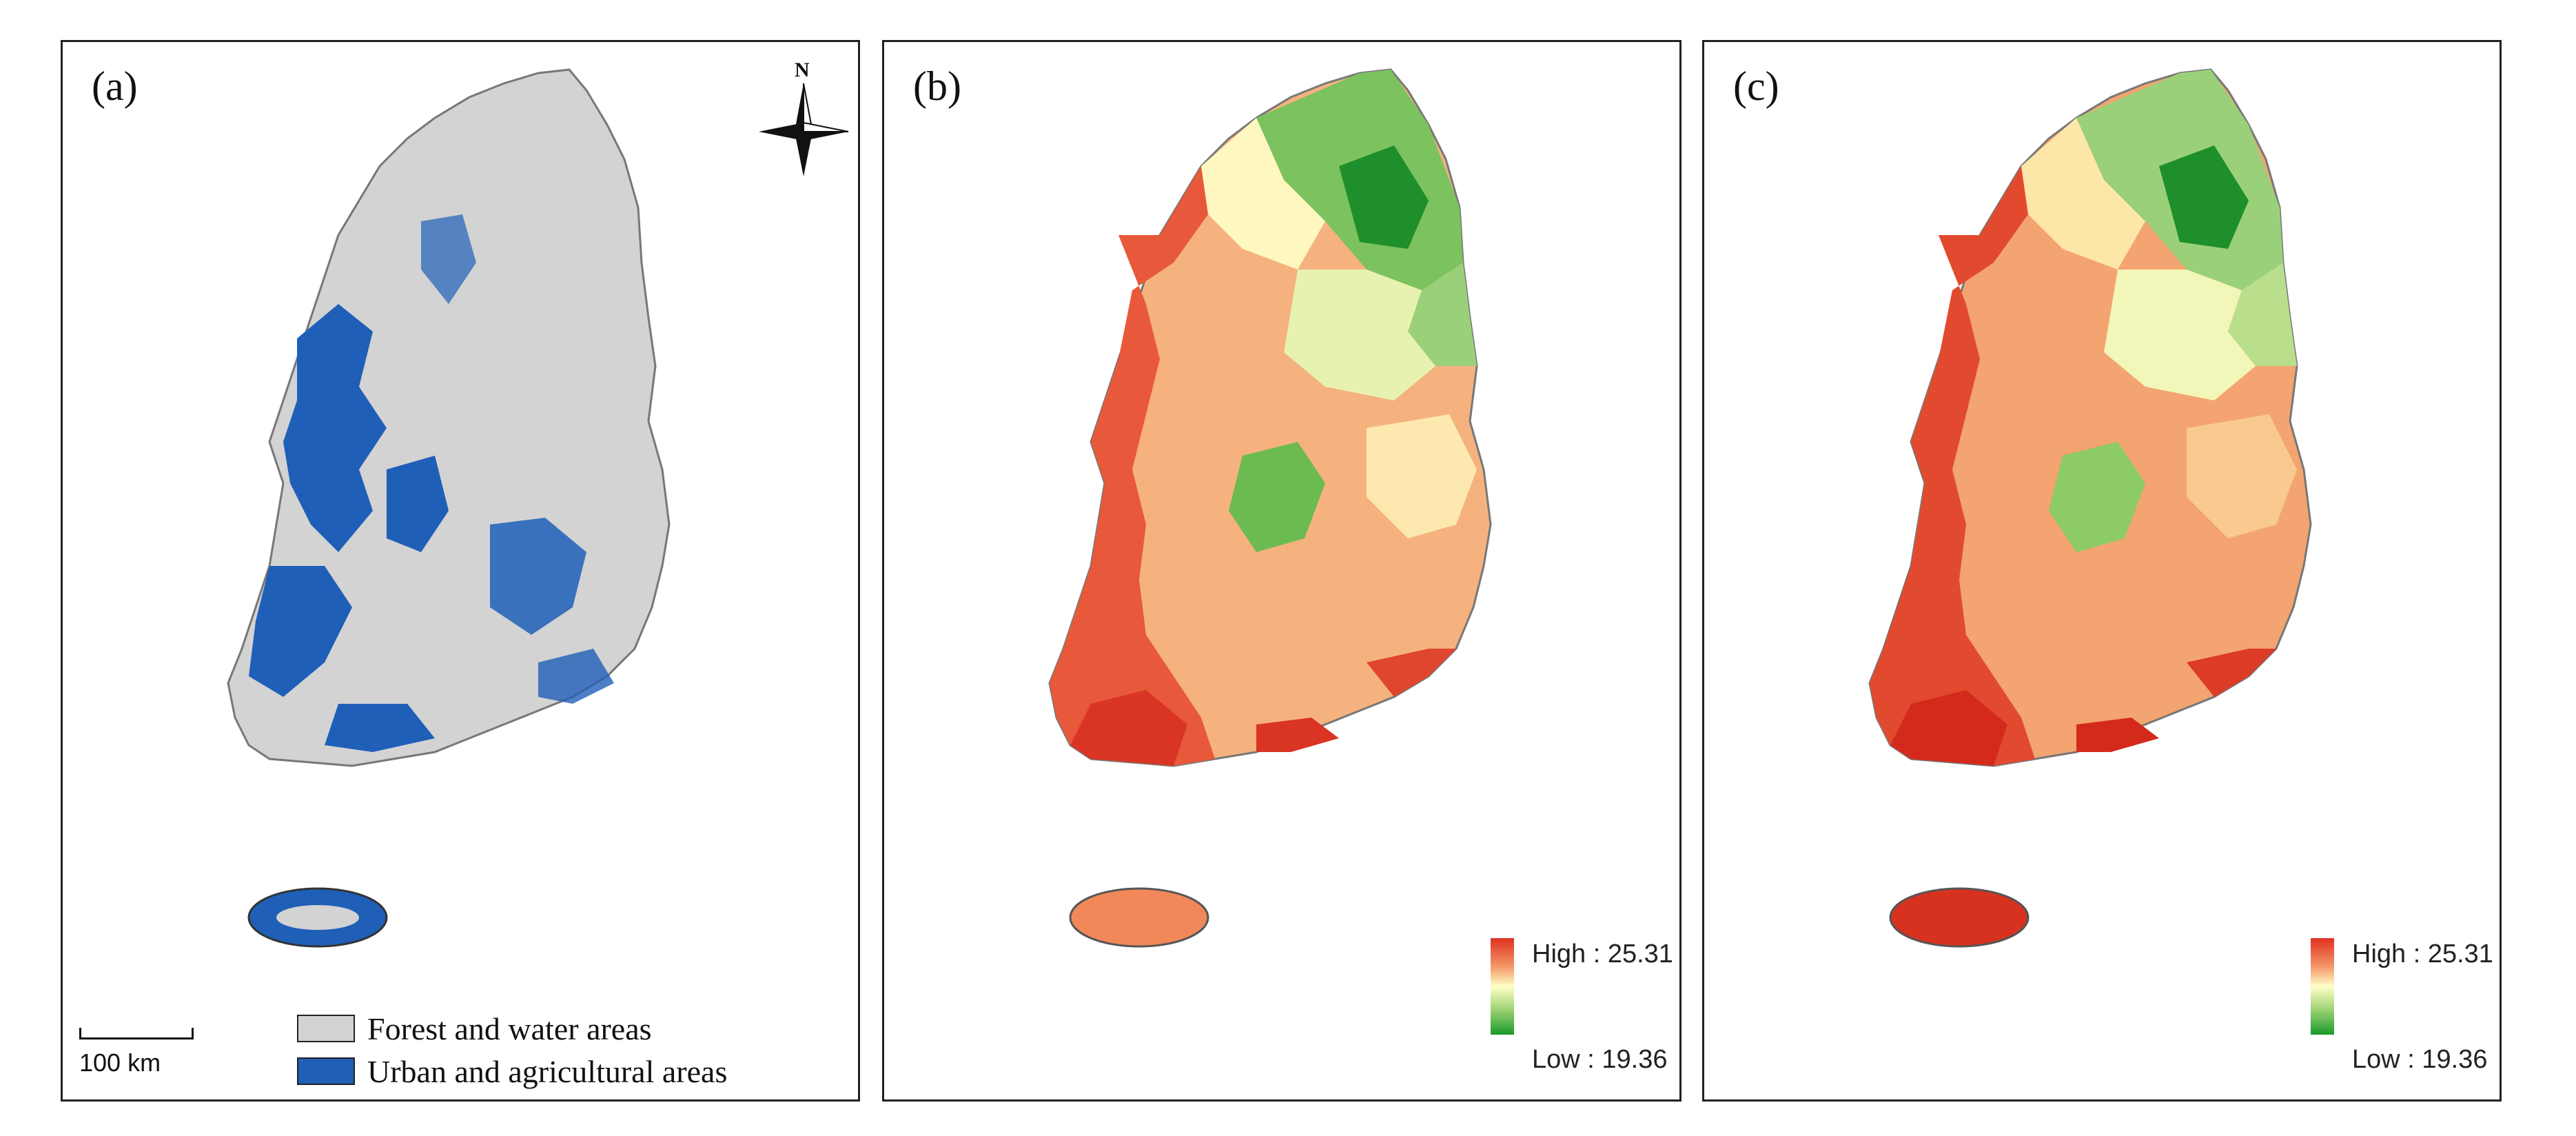  I want to click on color-ramp-c, so click(2322, 987).